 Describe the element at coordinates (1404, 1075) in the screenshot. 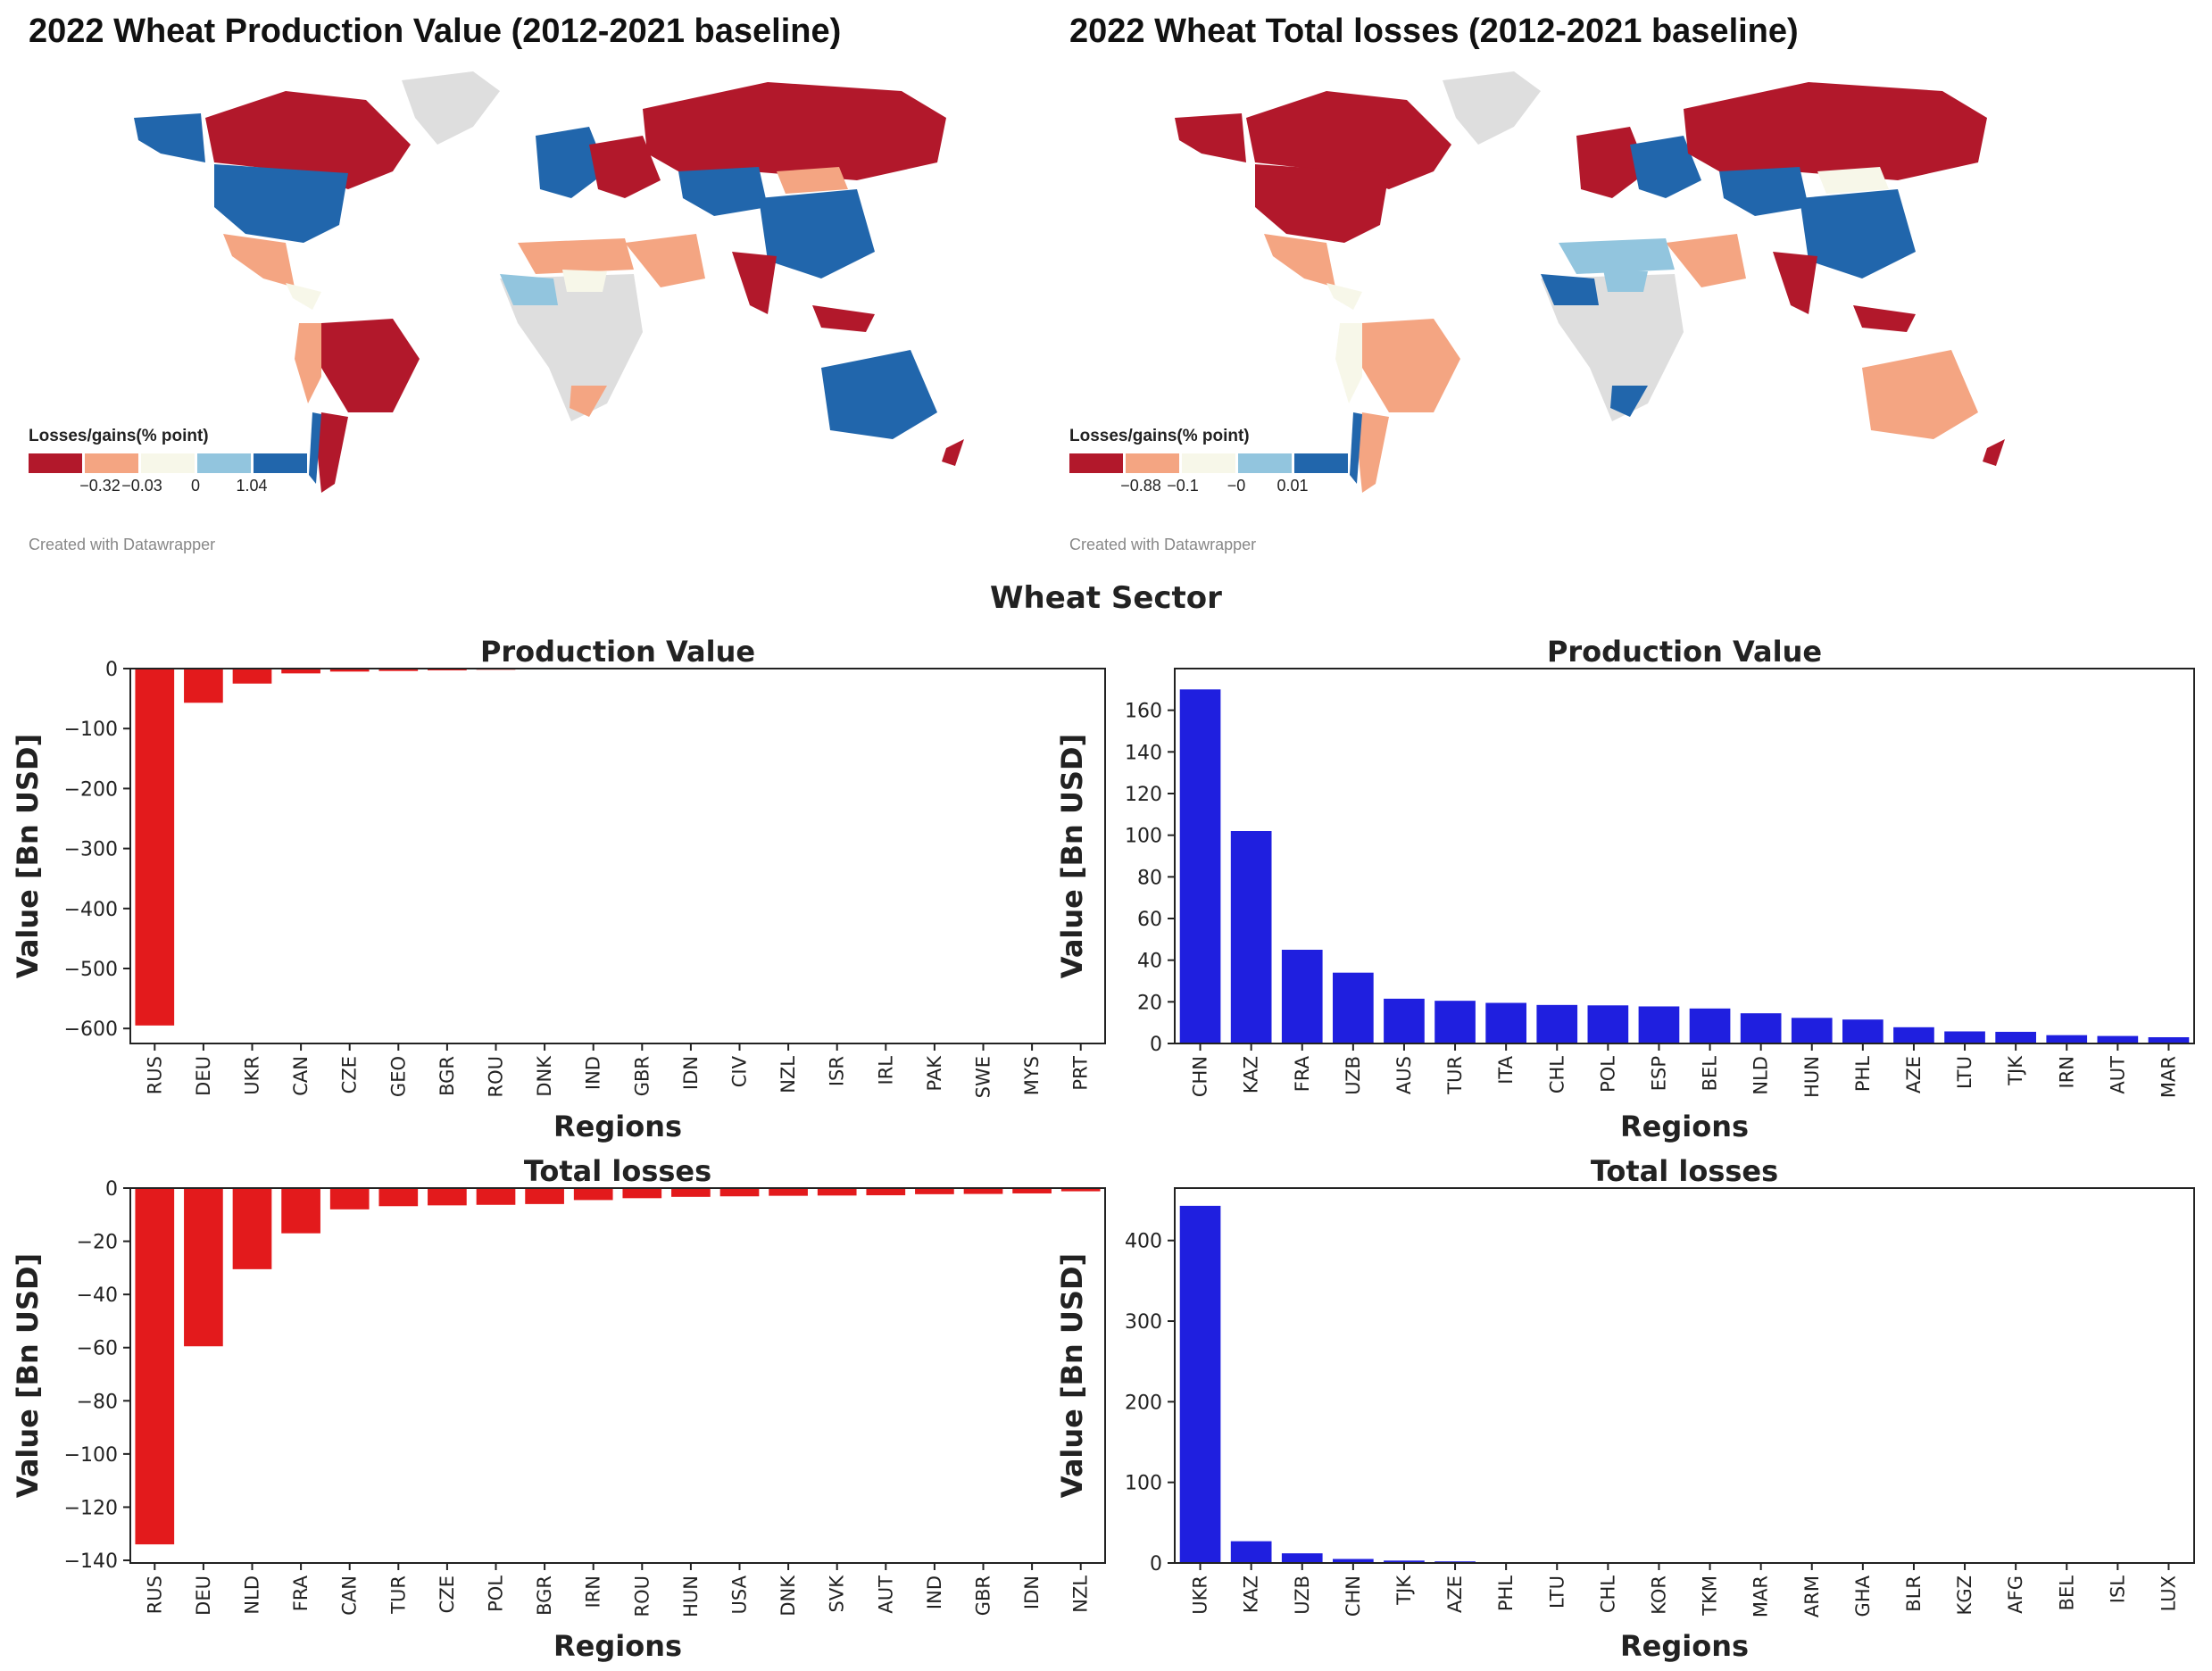

I see `x-tick-label: AUS` at that location.